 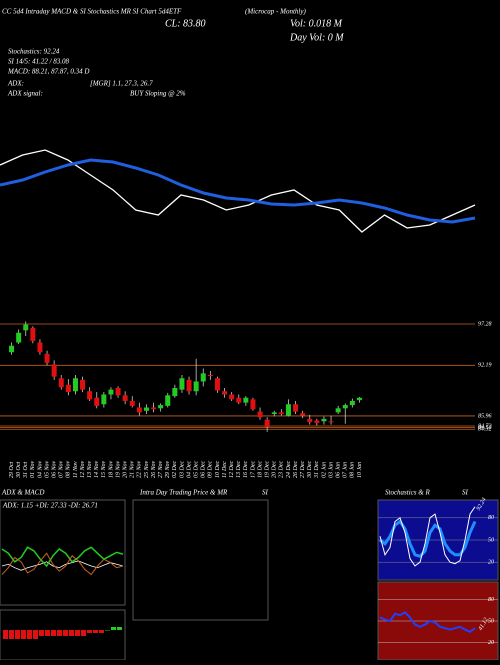 What do you see at coordinates (19, 470) in the screenshot?
I see `date-label: 30 Oct` at bounding box center [19, 470].